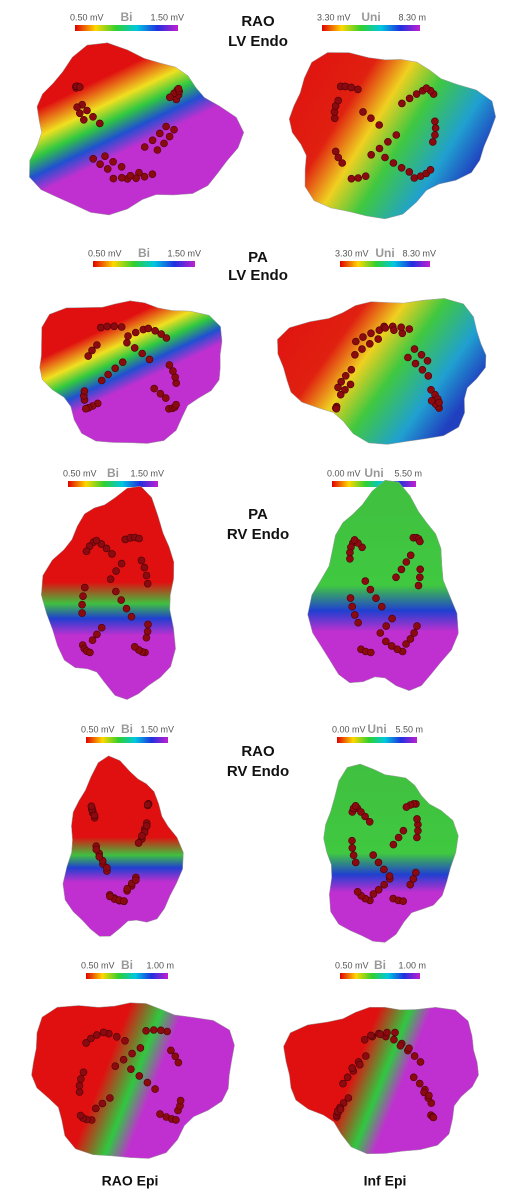  I want to click on view-label: RV Endo, so click(258, 534).